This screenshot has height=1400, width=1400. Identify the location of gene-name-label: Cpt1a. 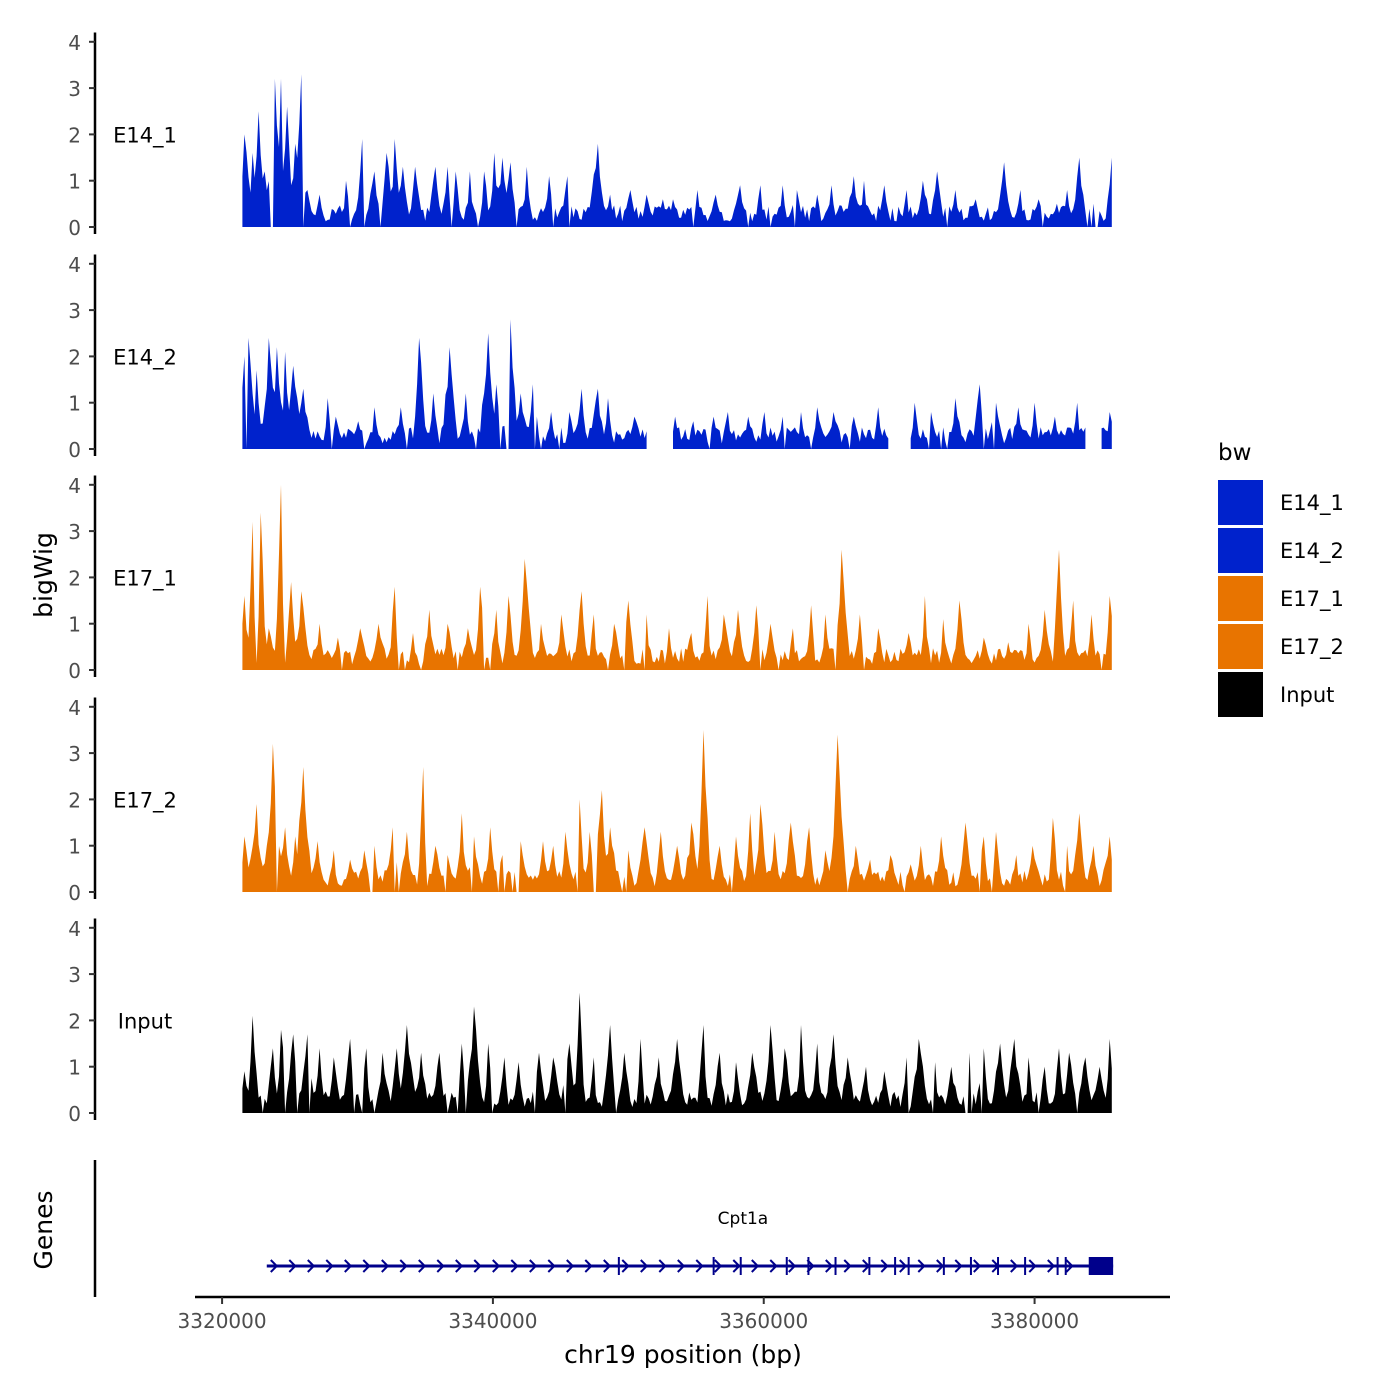
(743, 1219).